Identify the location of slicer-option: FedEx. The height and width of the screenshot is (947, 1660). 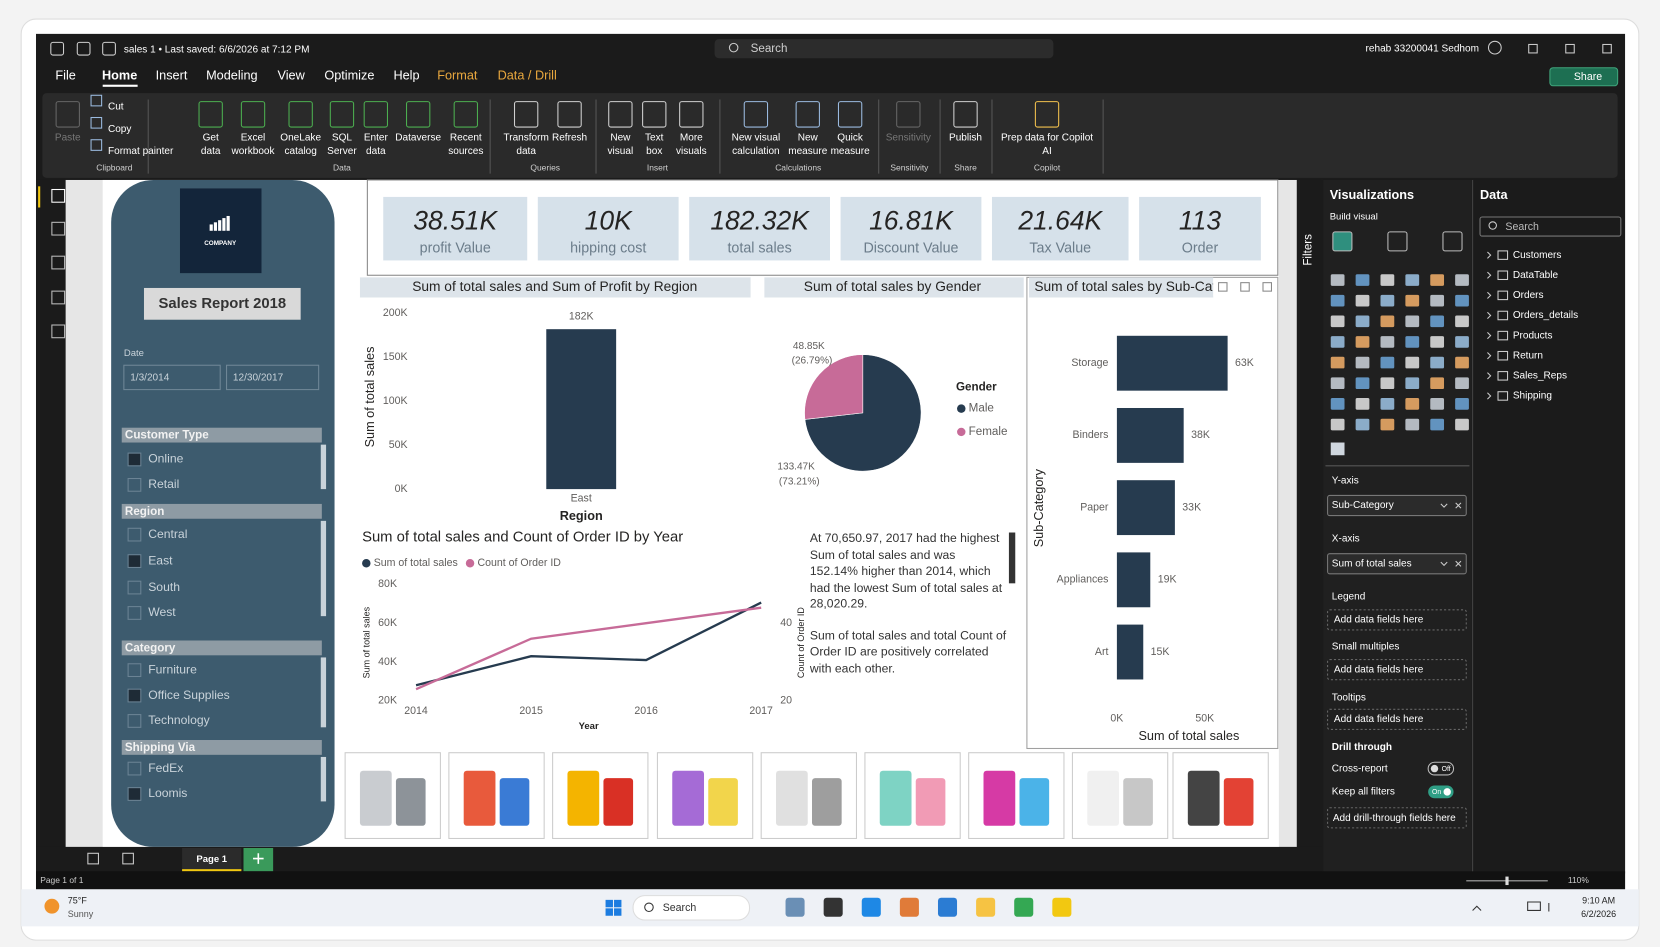
(165, 768).